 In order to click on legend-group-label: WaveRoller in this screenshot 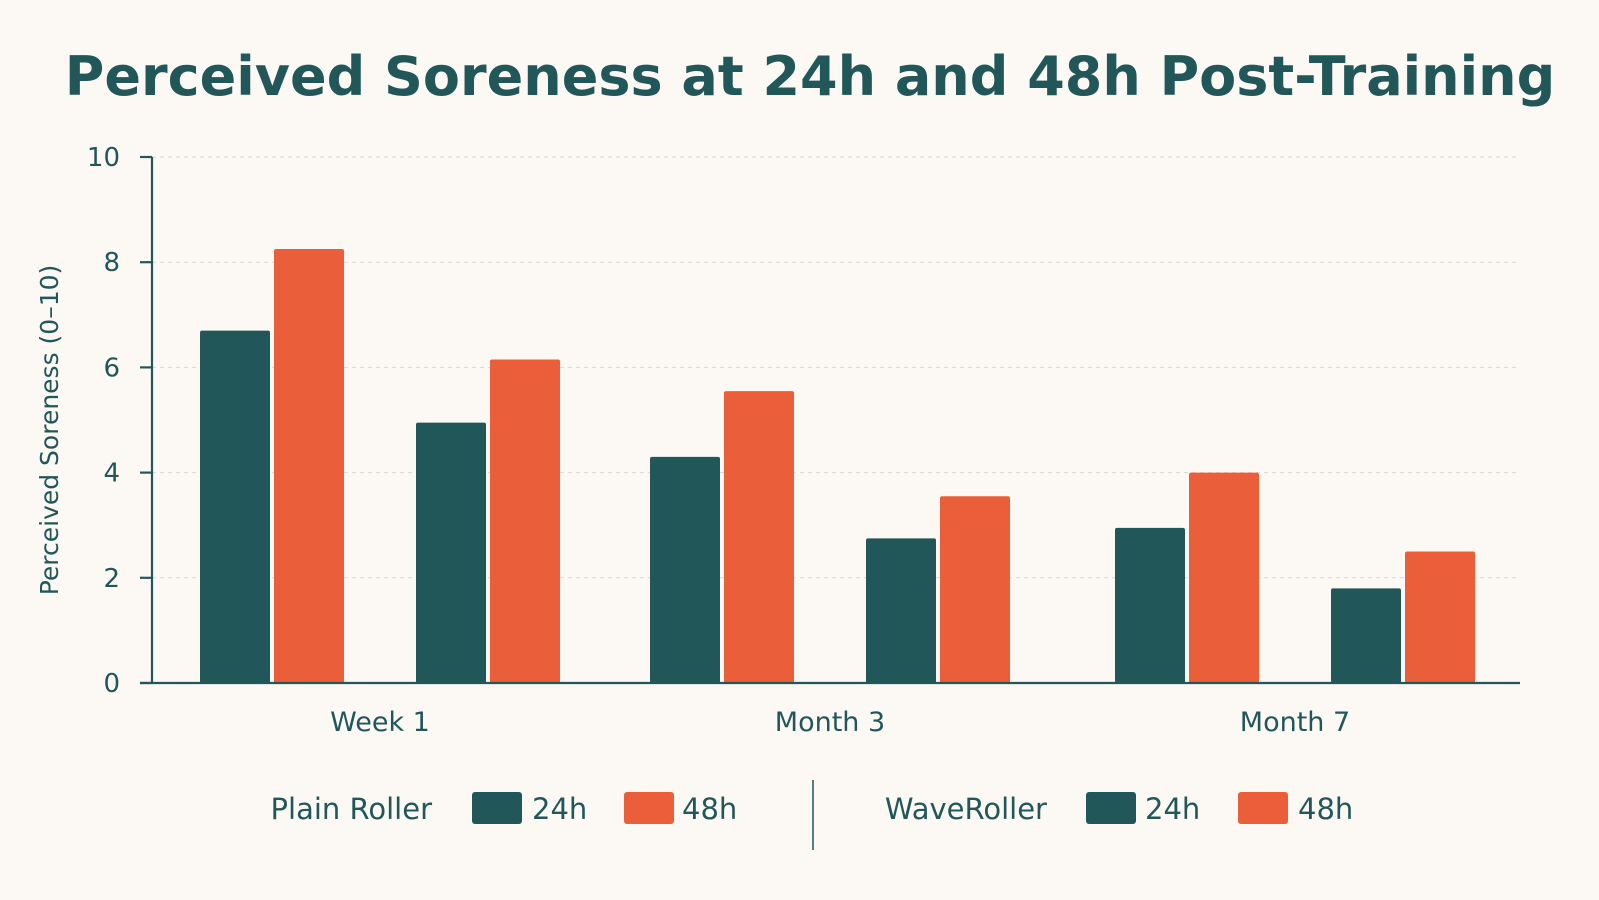, I will do `click(966, 809)`.